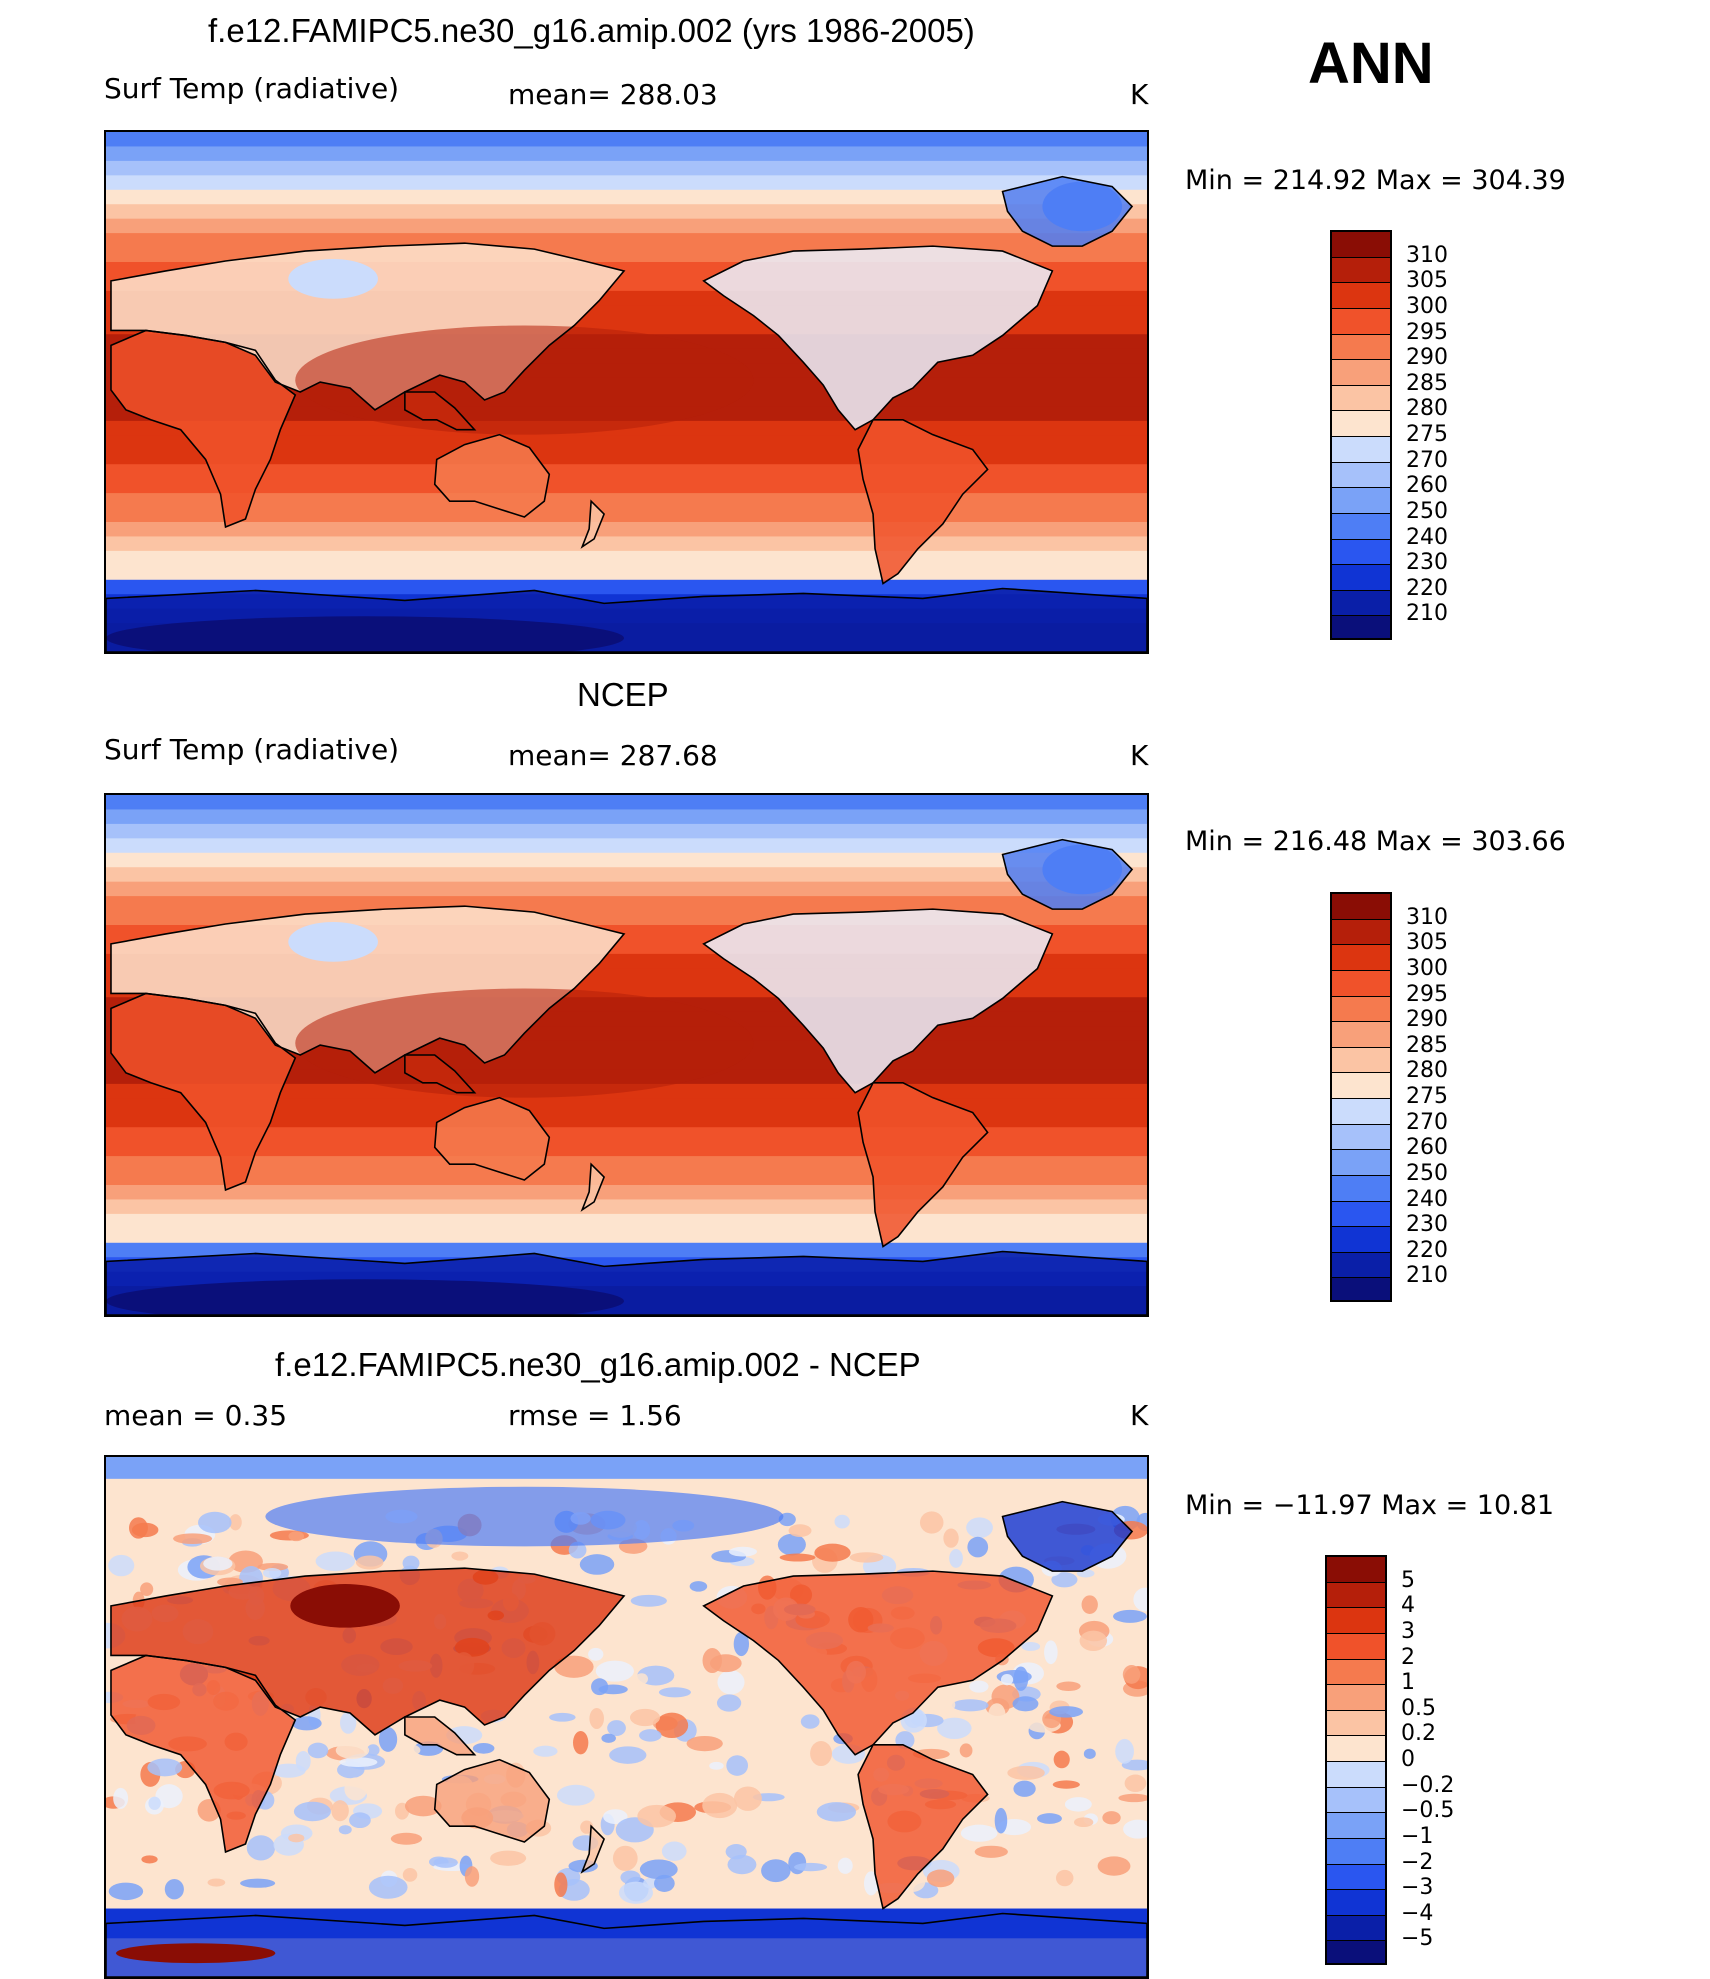  Describe the element at coordinates (1427, 917) in the screenshot. I see `colorbar-label: 310` at that location.